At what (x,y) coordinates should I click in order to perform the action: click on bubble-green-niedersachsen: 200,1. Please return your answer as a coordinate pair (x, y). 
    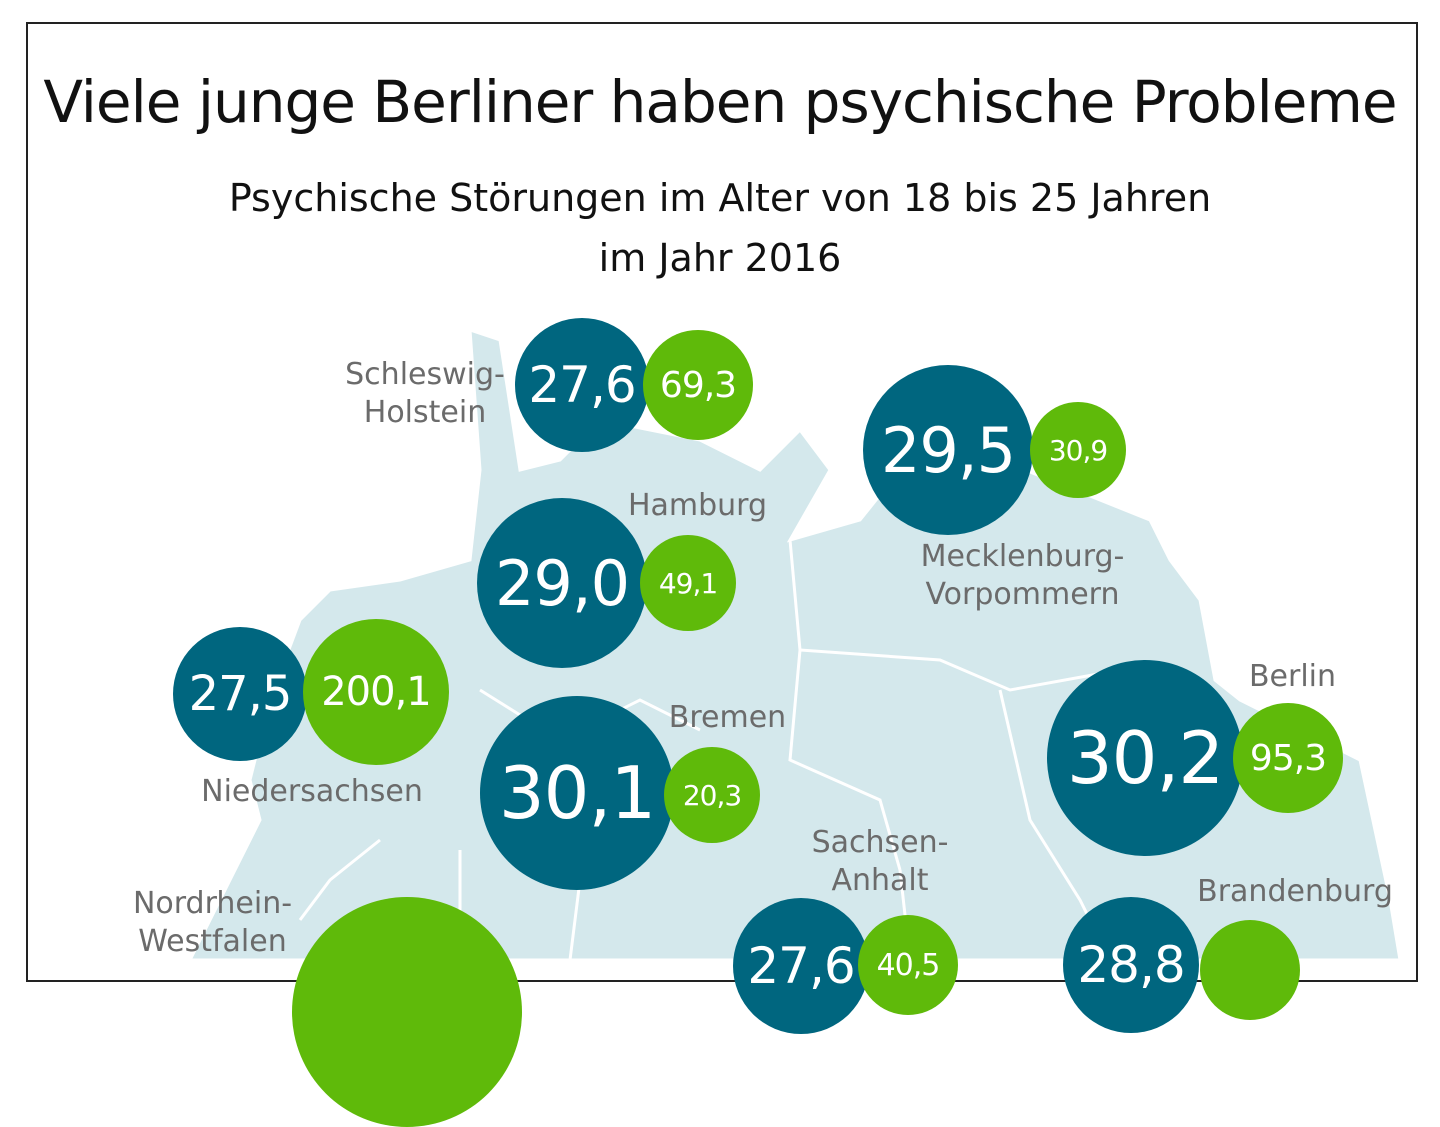
    Looking at the image, I should click on (376, 692).